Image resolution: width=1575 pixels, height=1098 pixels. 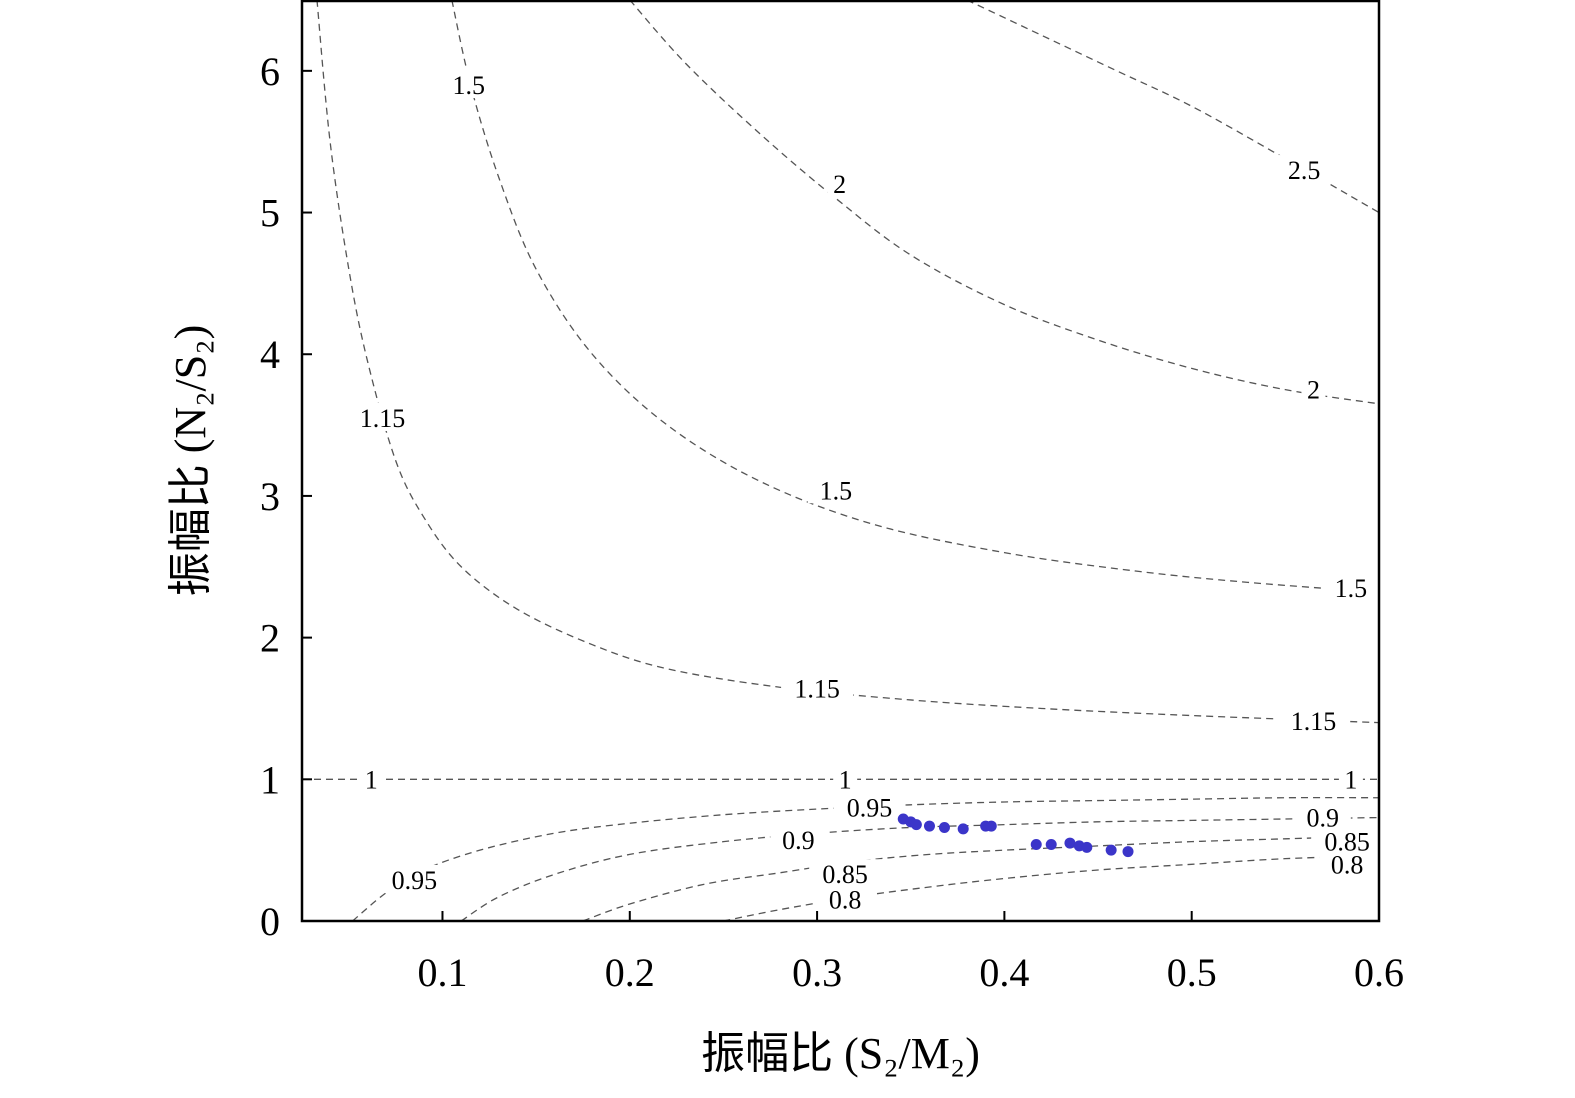 What do you see at coordinates (270, 921) in the screenshot?
I see `y-tick-label: 0` at bounding box center [270, 921].